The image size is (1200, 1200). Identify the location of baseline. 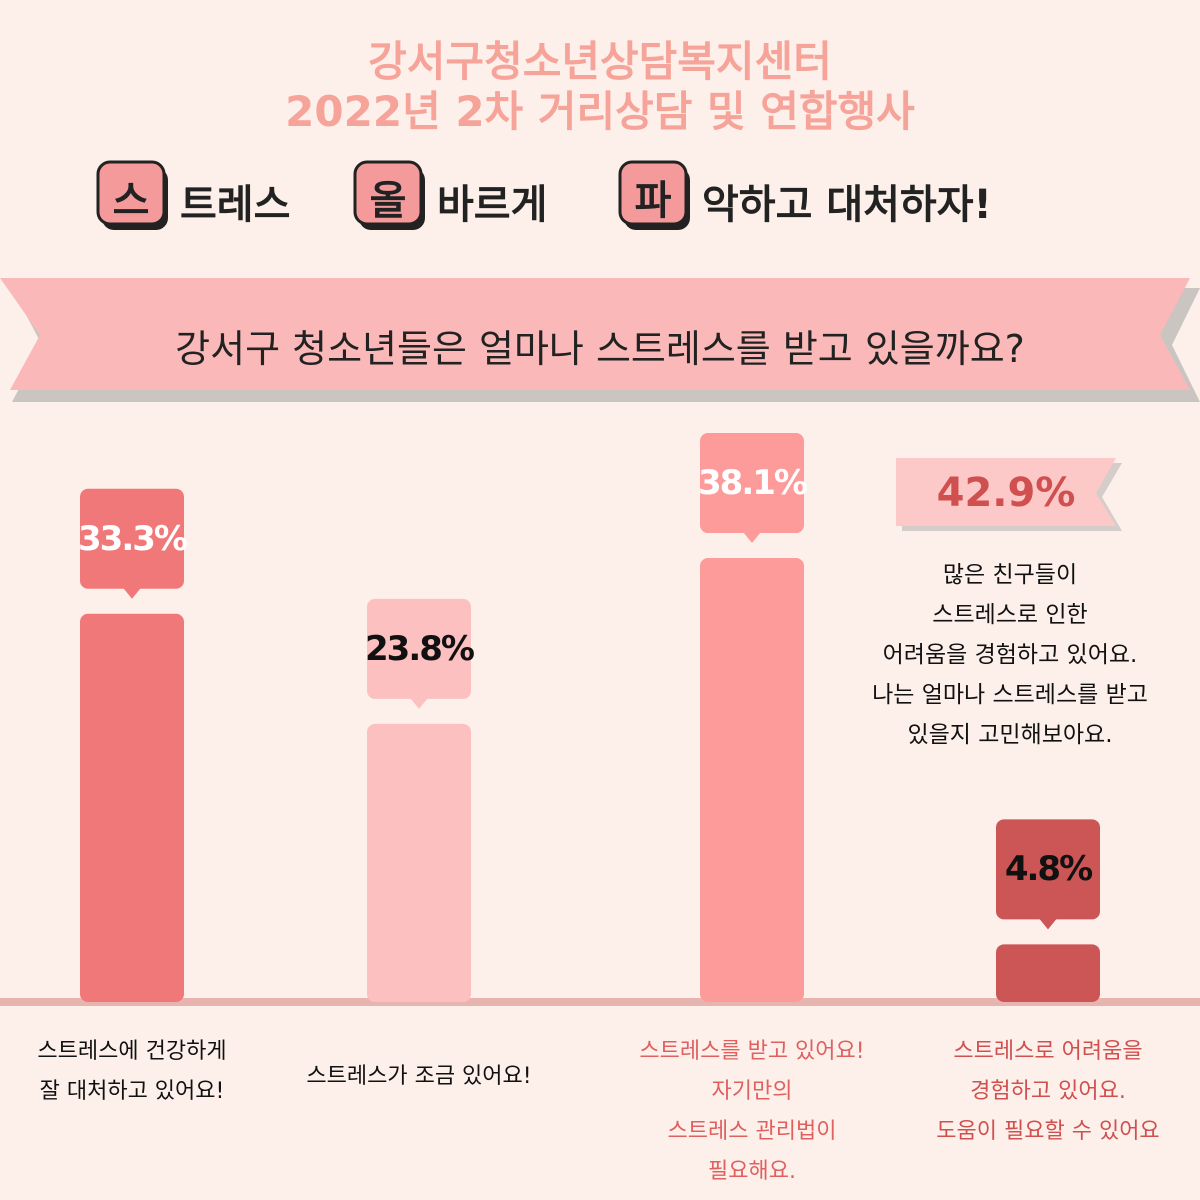
(600, 1002).